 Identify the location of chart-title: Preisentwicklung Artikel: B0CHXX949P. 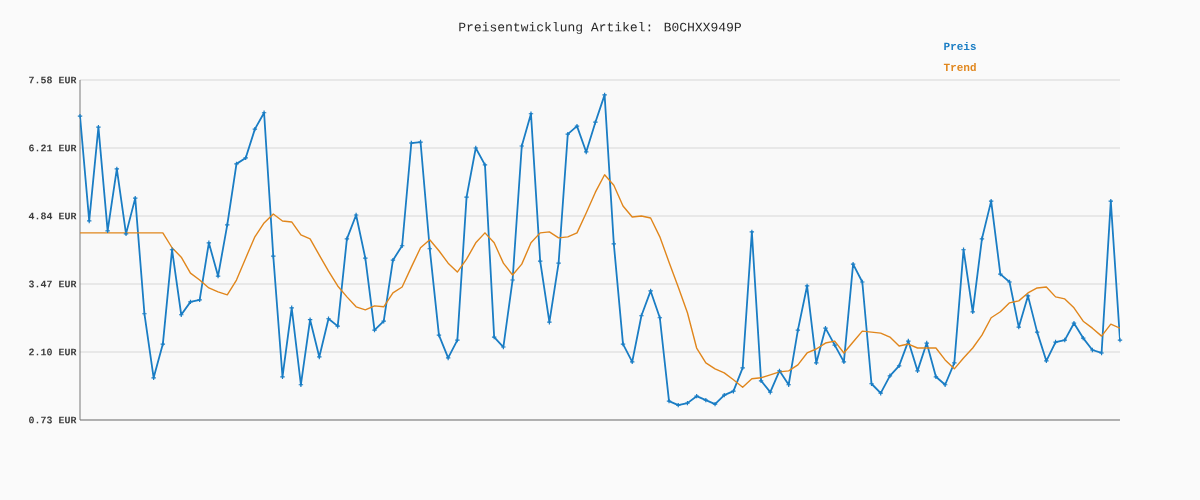
(600, 28).